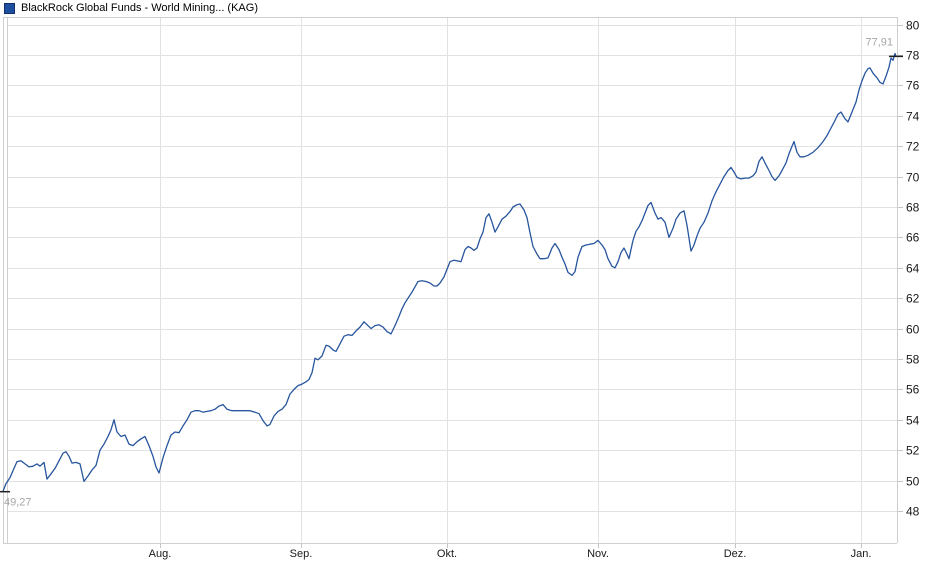 The image size is (940, 579). I want to click on y-axis-label: 72, so click(913, 147).